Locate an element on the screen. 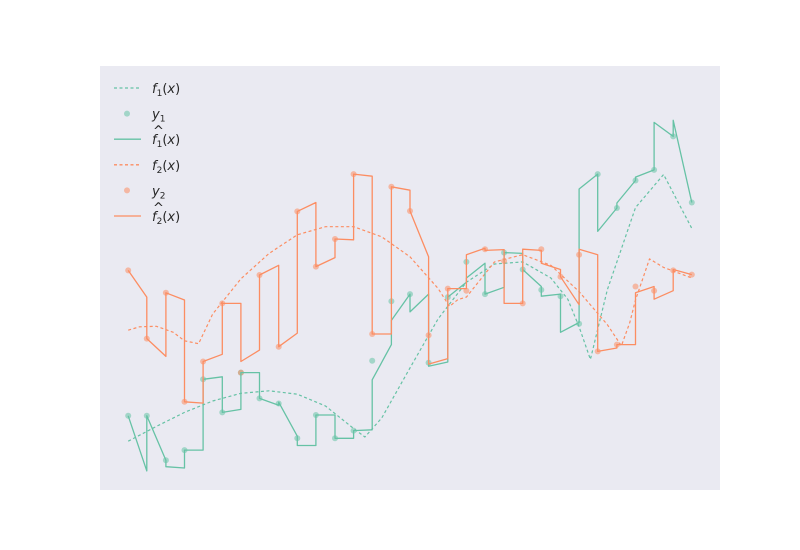 The width and height of the screenshot is (800, 550). legend-label-f1: f1(x) is located at coordinates (166, 90).